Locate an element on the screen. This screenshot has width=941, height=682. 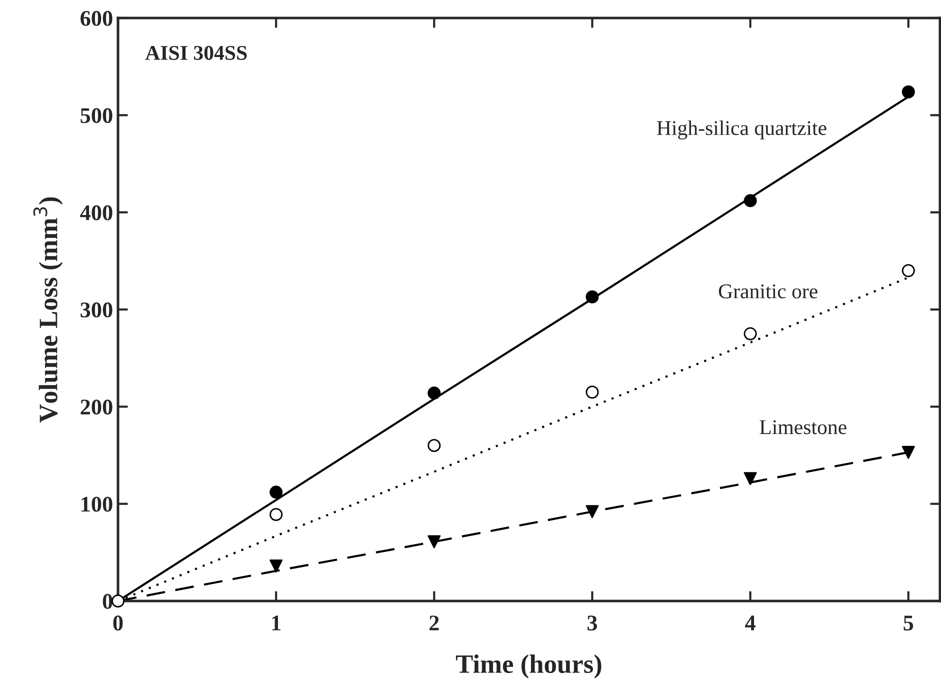
y-axis-title: Volume Loss (mm$^{3}$) is located at coordinates (48, 310).